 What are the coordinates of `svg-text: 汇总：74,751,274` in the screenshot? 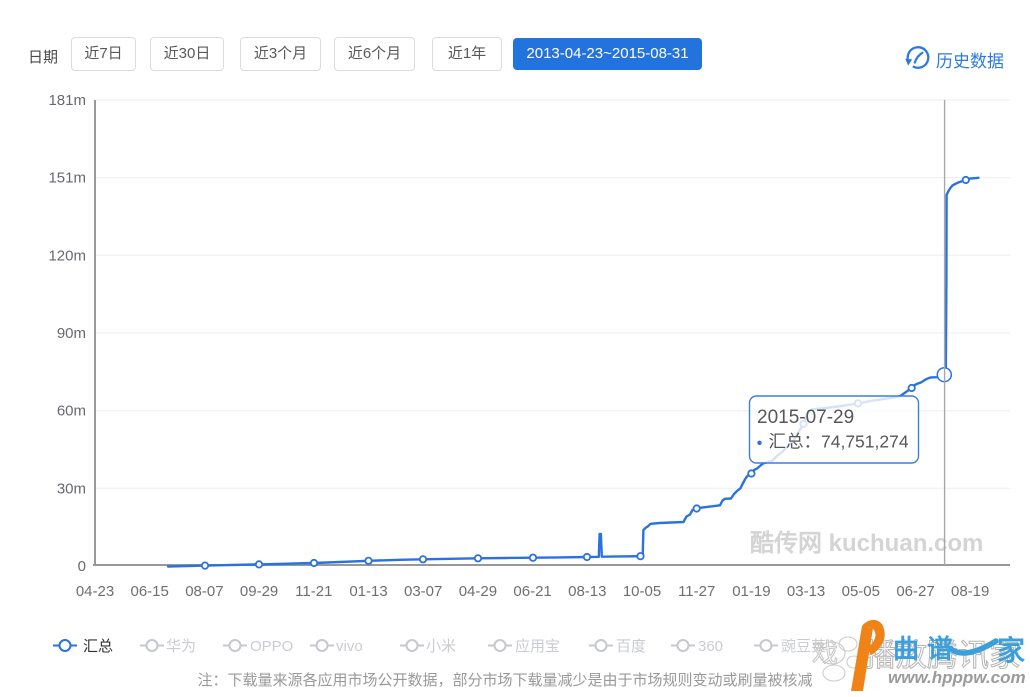 It's located at (839, 442).